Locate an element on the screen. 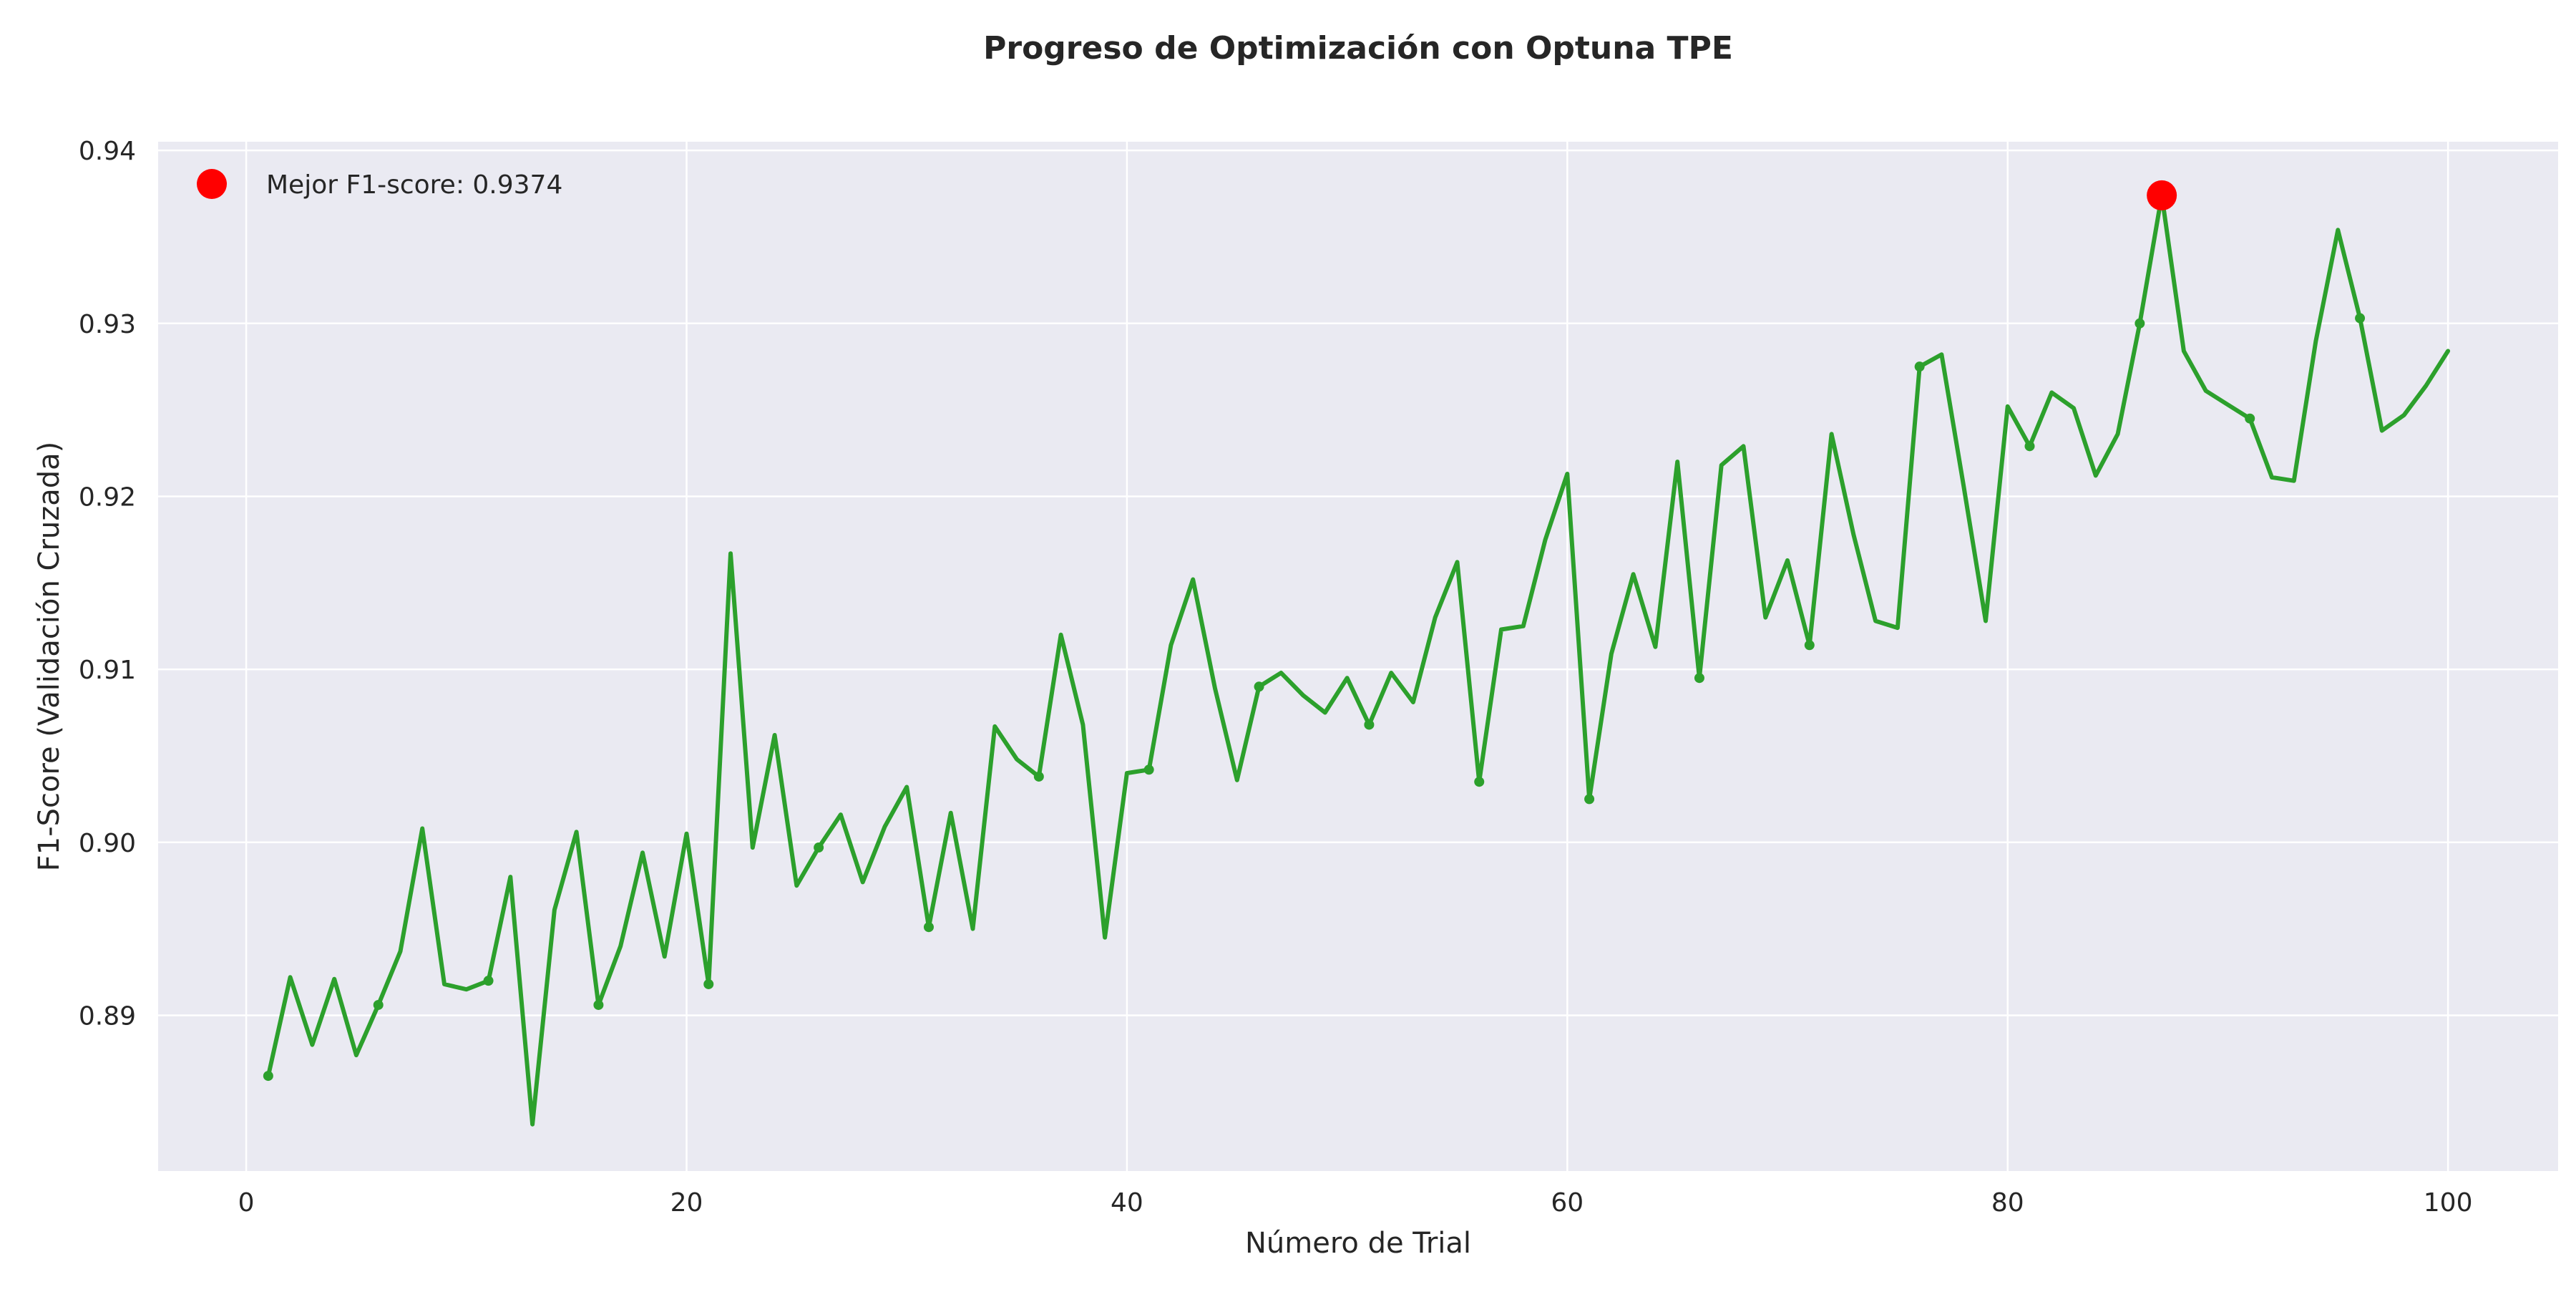  legend-best-label: Mejor F1-score: 0.9374 is located at coordinates (414, 185).